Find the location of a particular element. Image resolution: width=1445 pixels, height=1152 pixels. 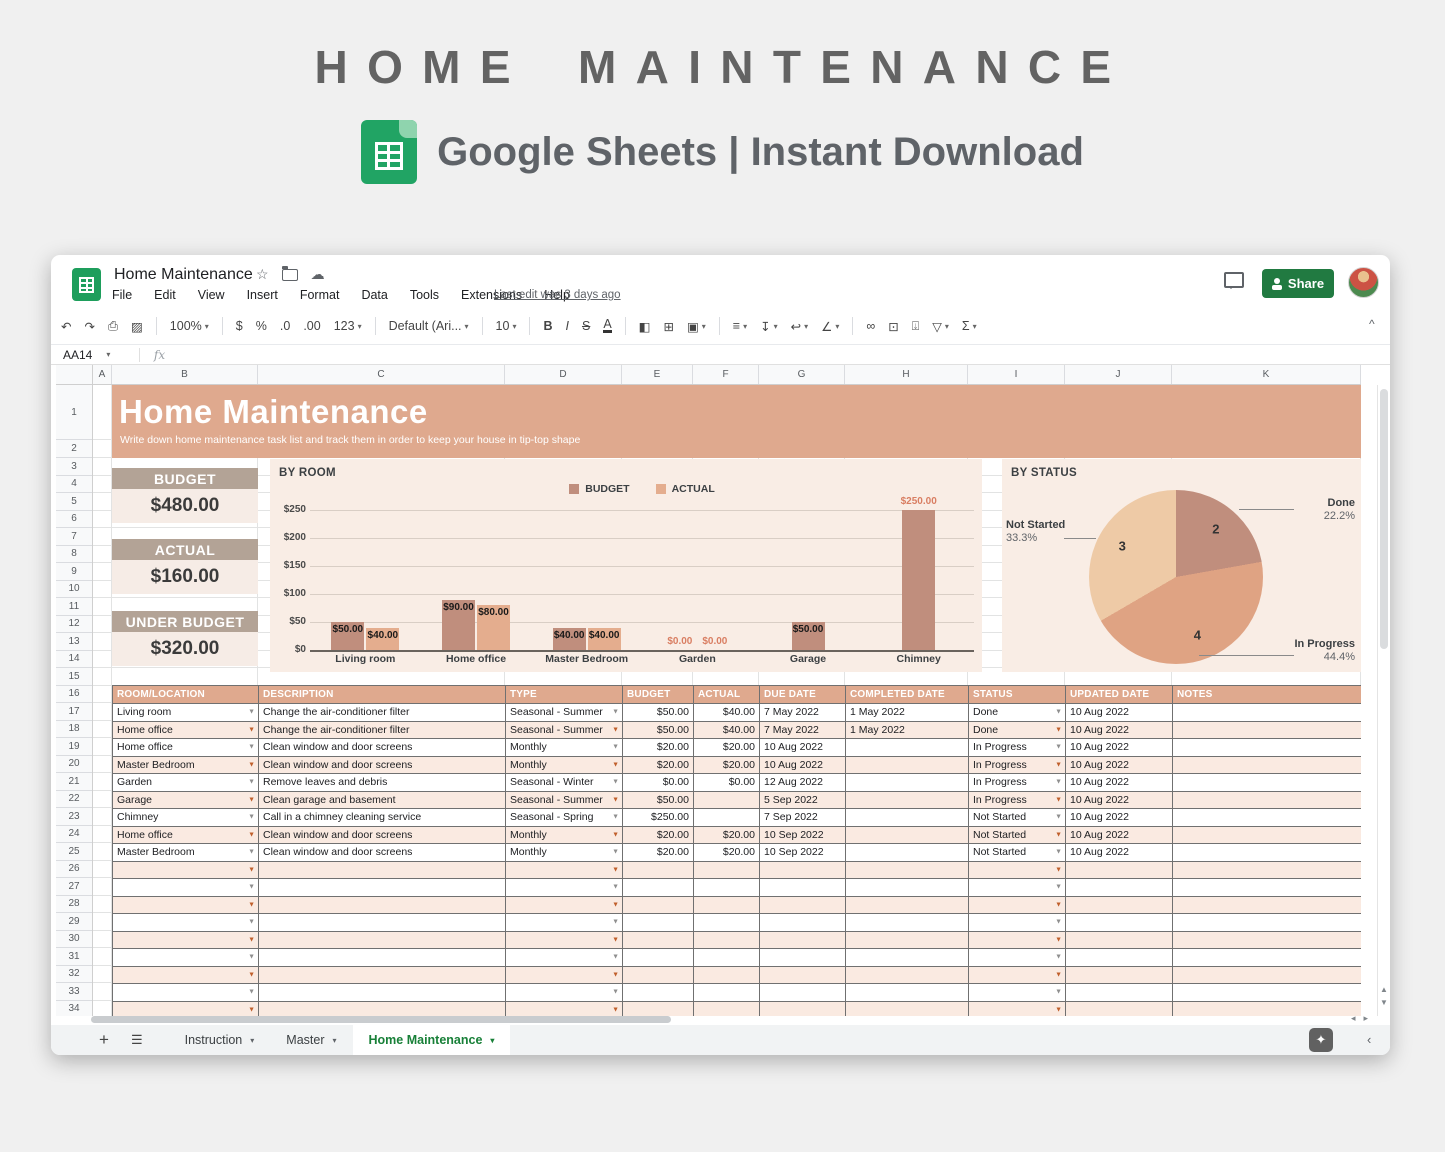

sheet-tab-instruction: Instruction ▾ is located at coordinates (220, 1040).